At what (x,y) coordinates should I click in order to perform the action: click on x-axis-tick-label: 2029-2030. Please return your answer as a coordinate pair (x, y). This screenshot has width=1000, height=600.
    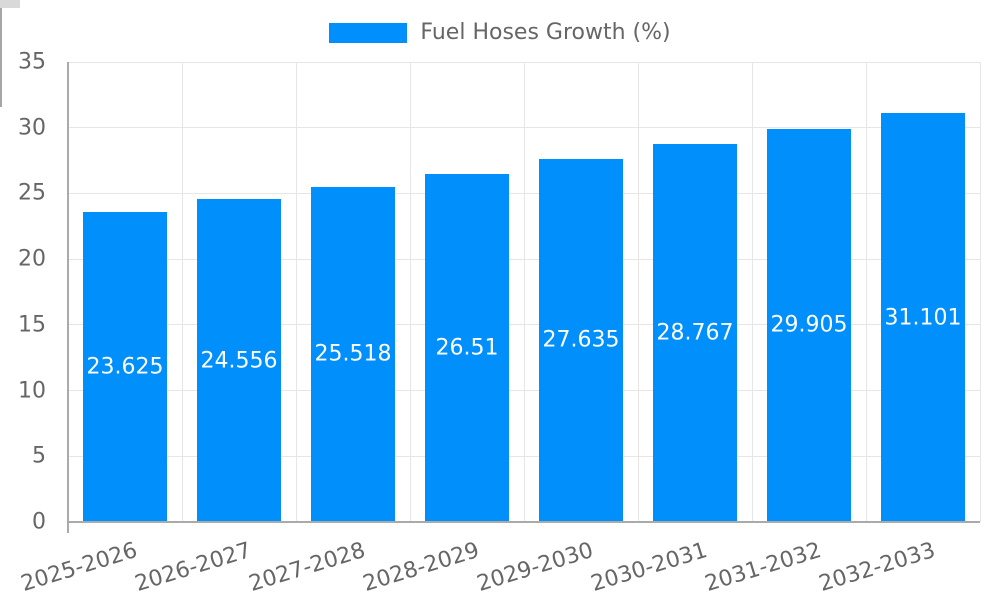
    Looking at the image, I should click on (535, 567).